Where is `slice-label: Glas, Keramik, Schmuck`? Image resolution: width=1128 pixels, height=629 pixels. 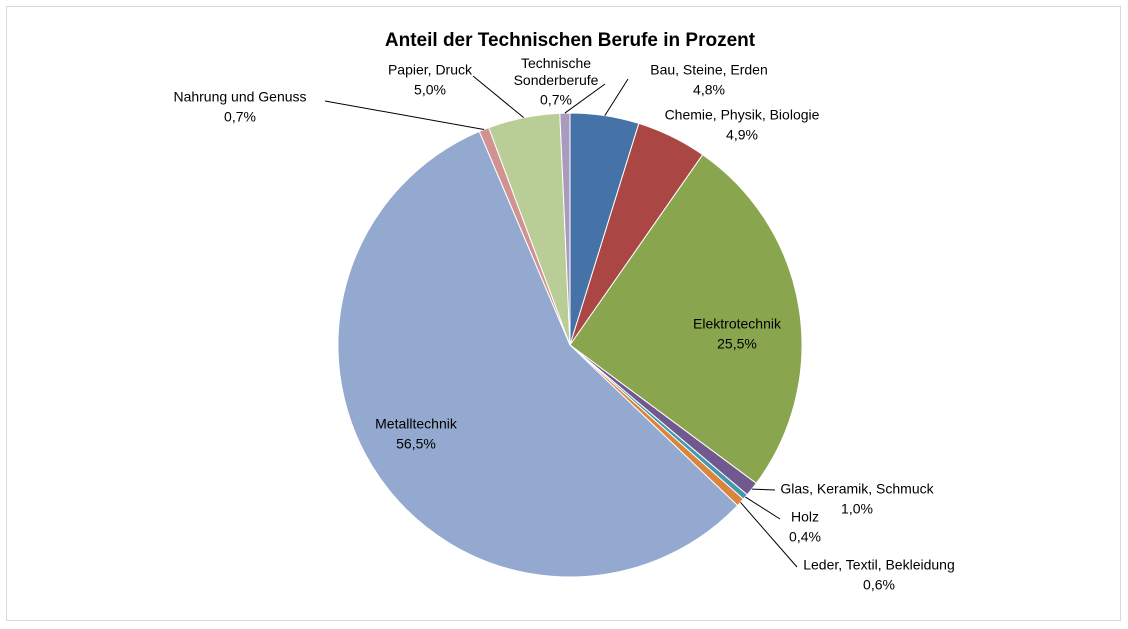 slice-label: Glas, Keramik, Schmuck is located at coordinates (857, 489).